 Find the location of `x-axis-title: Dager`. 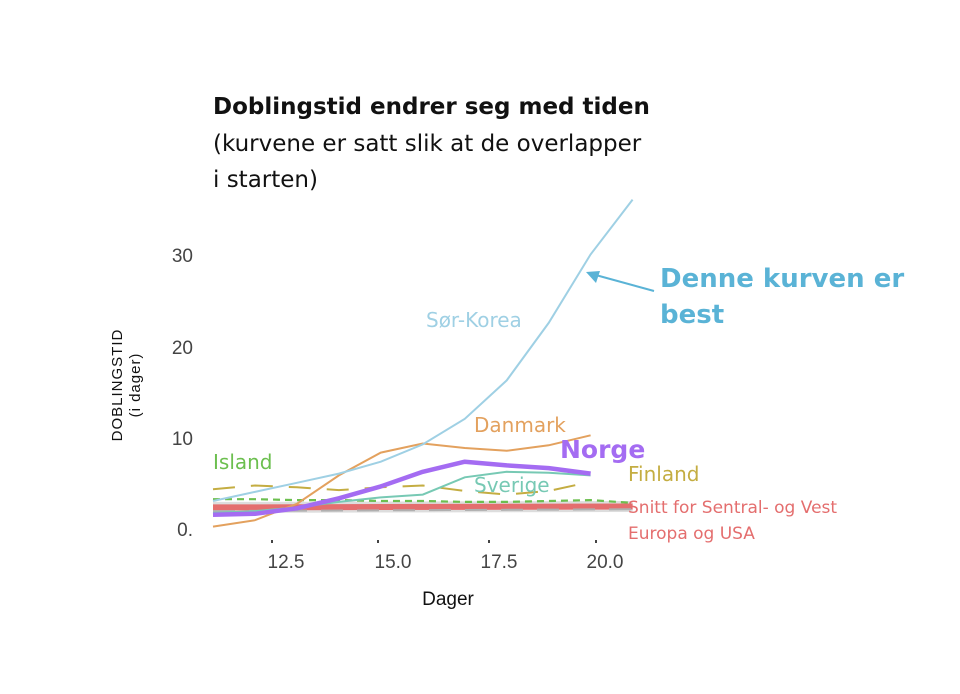

x-axis-title: Dager is located at coordinates (448, 599).